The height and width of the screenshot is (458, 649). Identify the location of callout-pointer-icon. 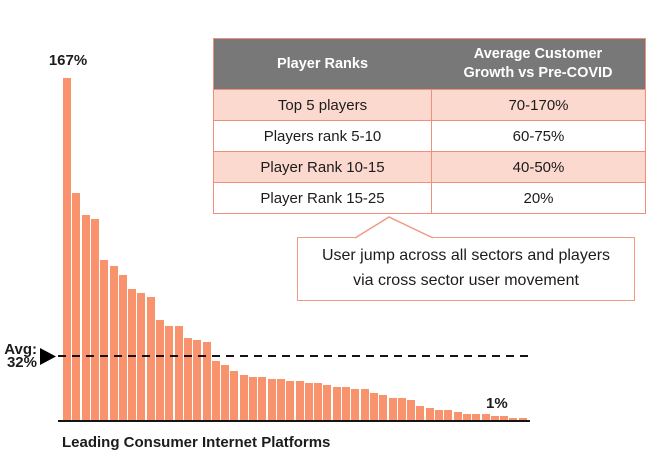
(394, 228).